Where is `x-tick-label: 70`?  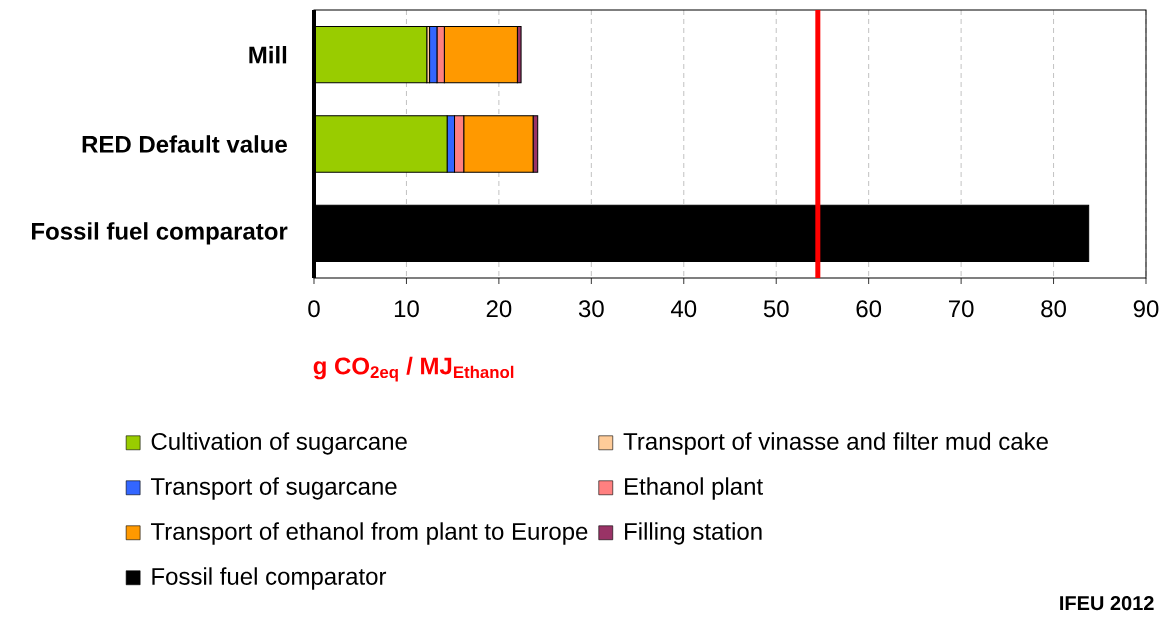
x-tick-label: 70 is located at coordinates (961, 309).